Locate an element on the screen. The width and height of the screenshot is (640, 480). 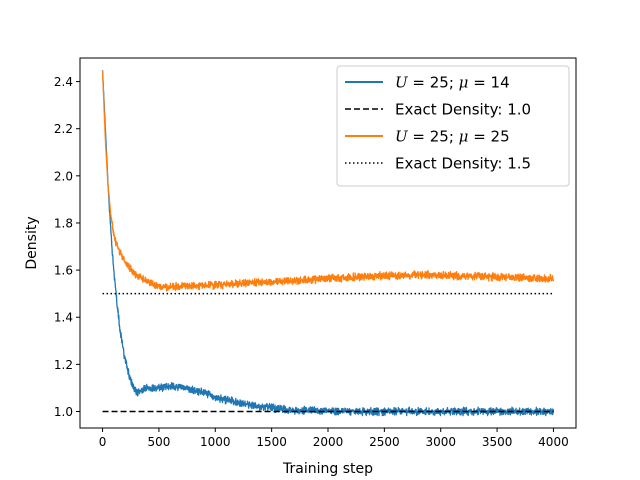
y-ticks: 1.0 1.2 1.4 1.6 1.8 2.0 2.2 2.4 is located at coordinates (67, 247).